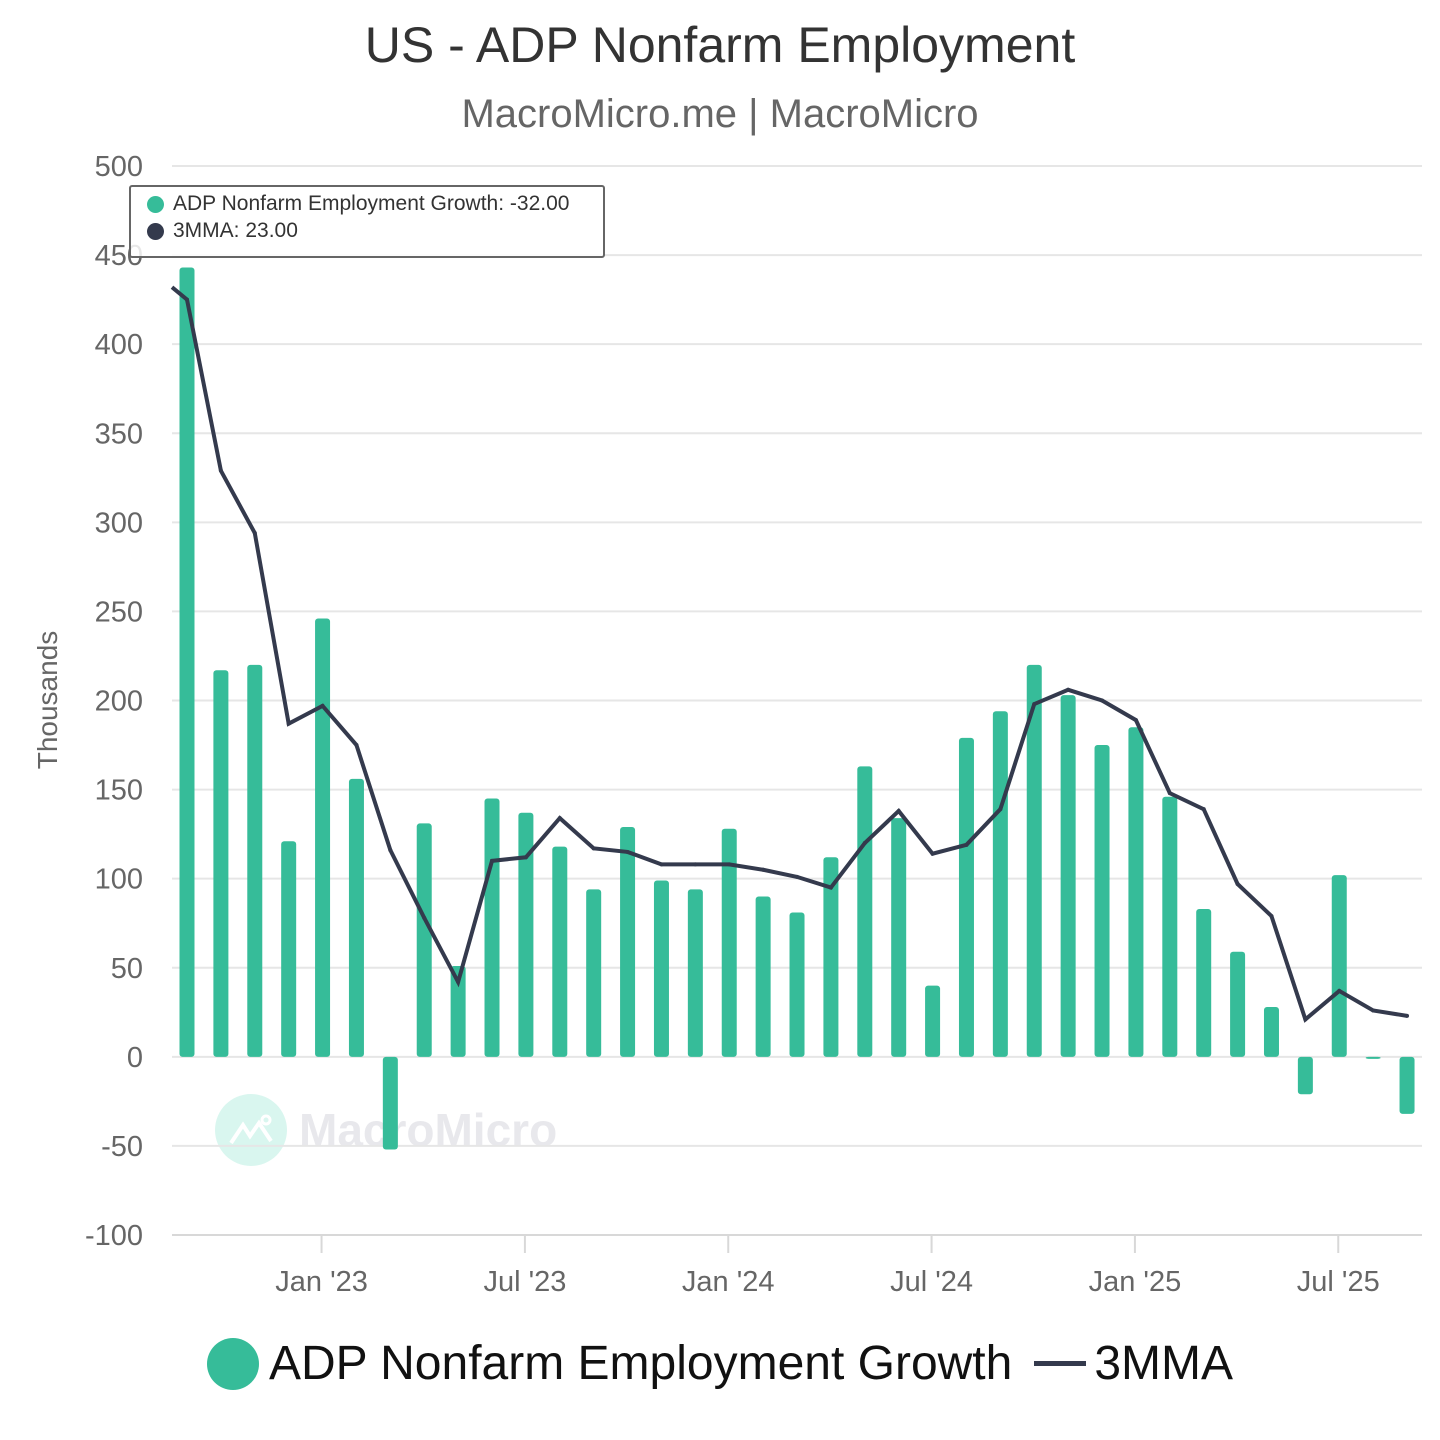 Image resolution: width=1440 pixels, height=1440 pixels. I want to click on x-tick-label: Jan '24, so click(728, 1282).